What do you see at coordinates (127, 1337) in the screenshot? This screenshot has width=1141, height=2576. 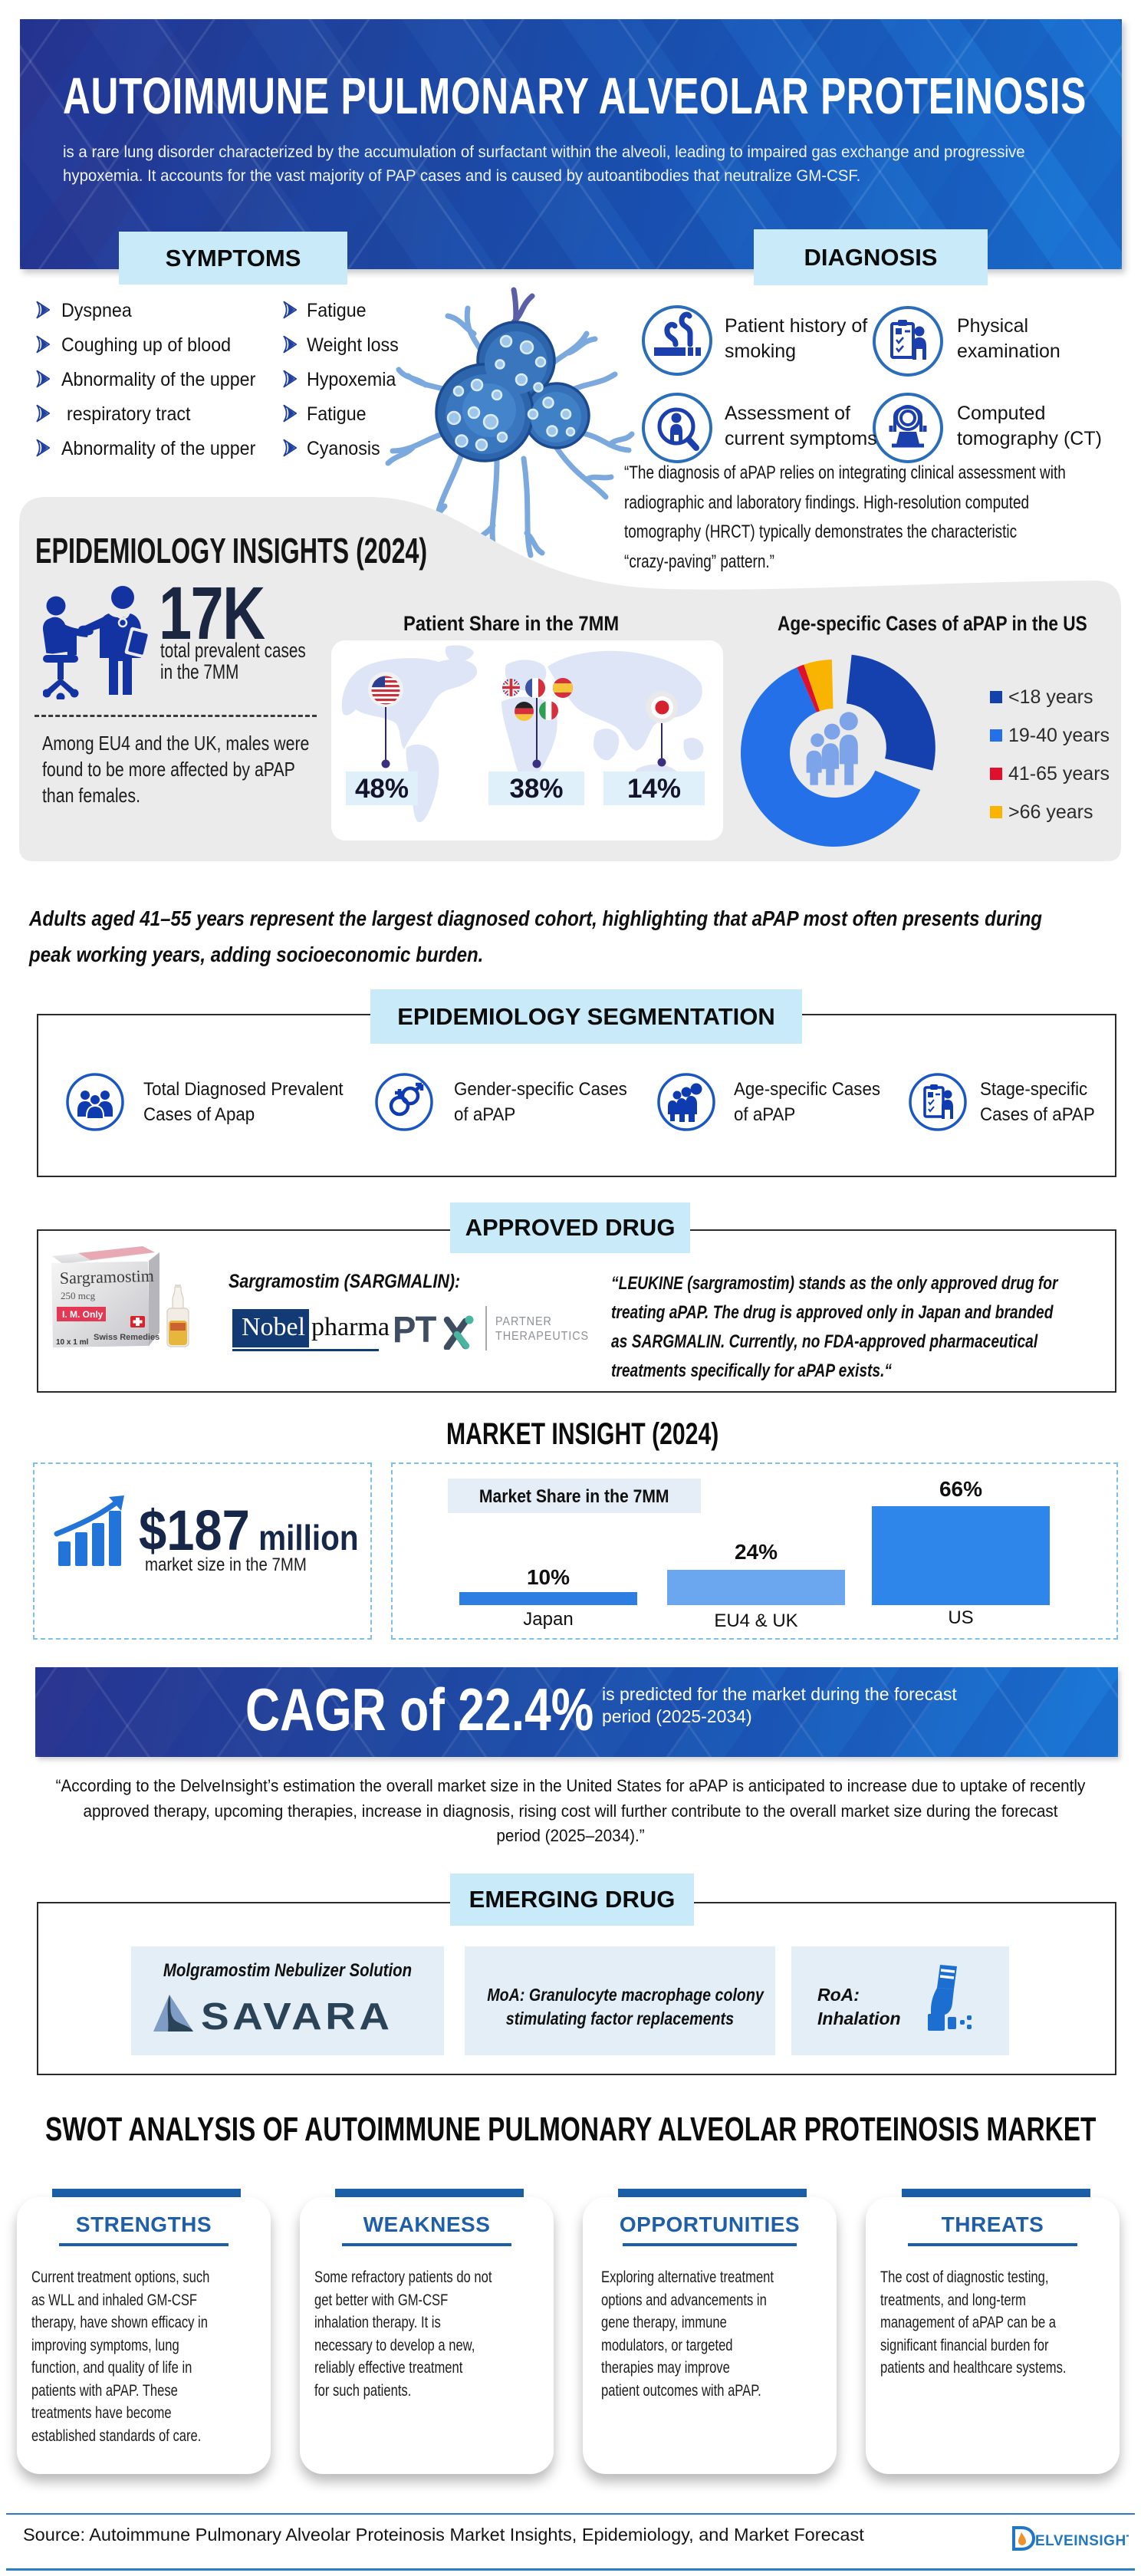 I see `svg-text: Swiss Remedies` at bounding box center [127, 1337].